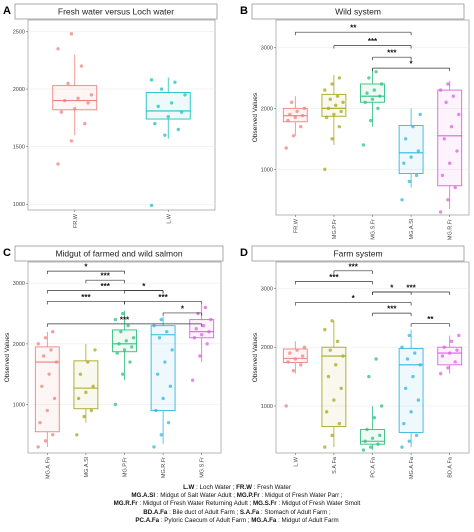  I want to click on panel-title: Fresh water versus Loch water, so click(116, 12).